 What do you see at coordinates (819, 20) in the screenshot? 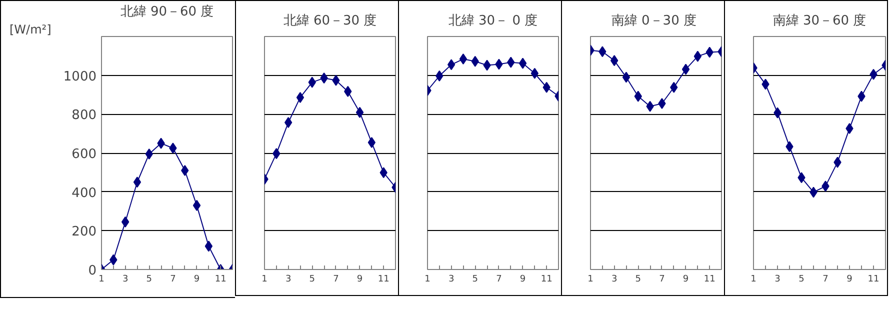
I see `chart-title: 南緯 30－60 度` at bounding box center [819, 20].